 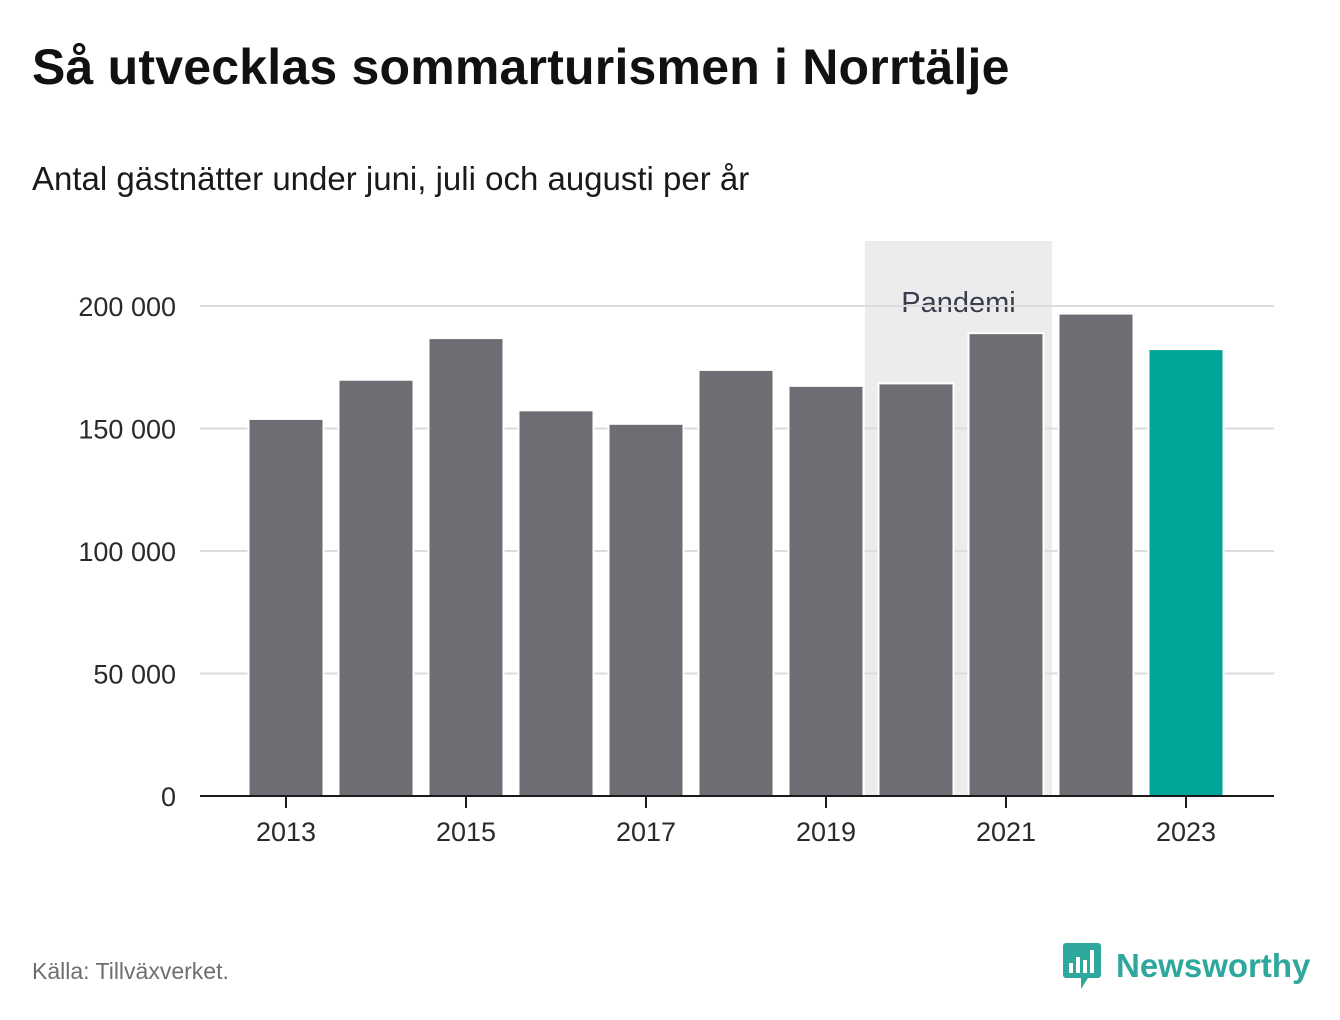 I want to click on y-tick-label: 150 000, so click(x=127, y=430).